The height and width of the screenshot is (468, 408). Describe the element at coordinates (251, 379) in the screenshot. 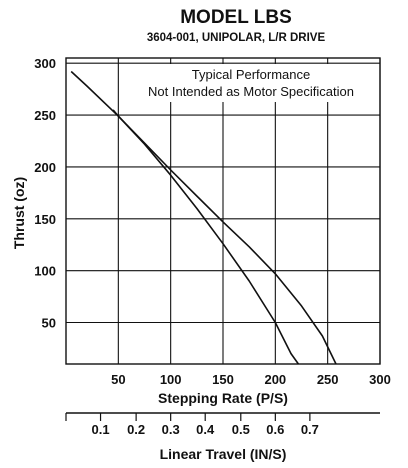

I see `x-tick-labels: 50 100 150 200 250 300` at that location.